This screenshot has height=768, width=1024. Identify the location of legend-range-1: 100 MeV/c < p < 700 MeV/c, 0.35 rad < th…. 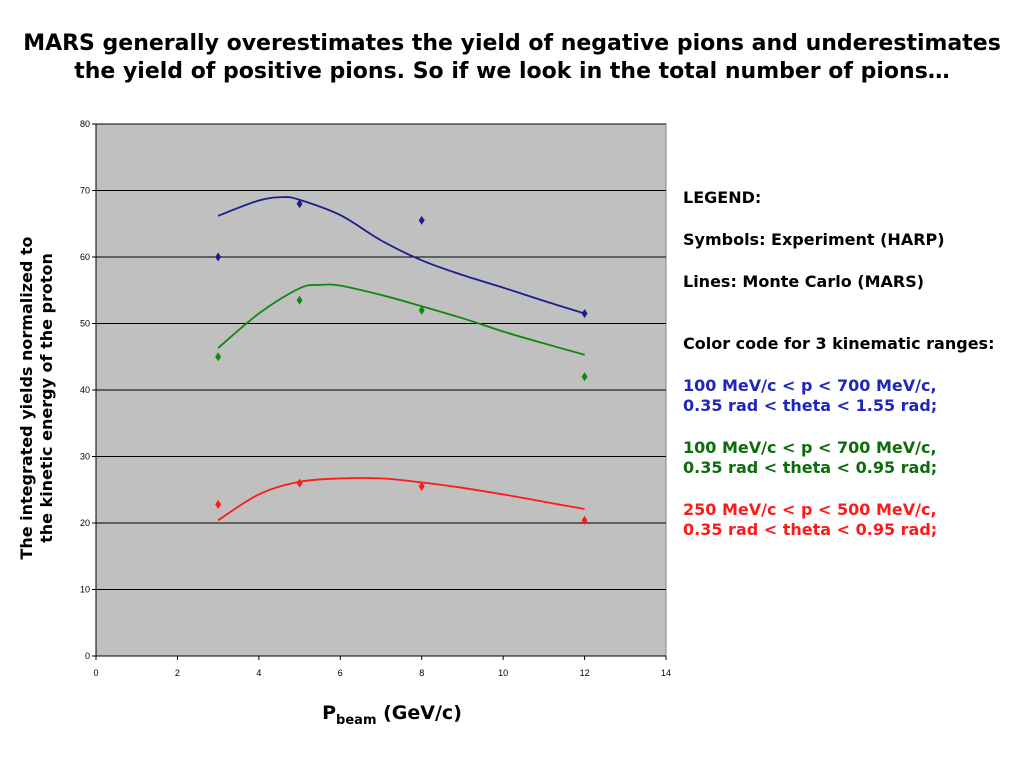
(843, 396).